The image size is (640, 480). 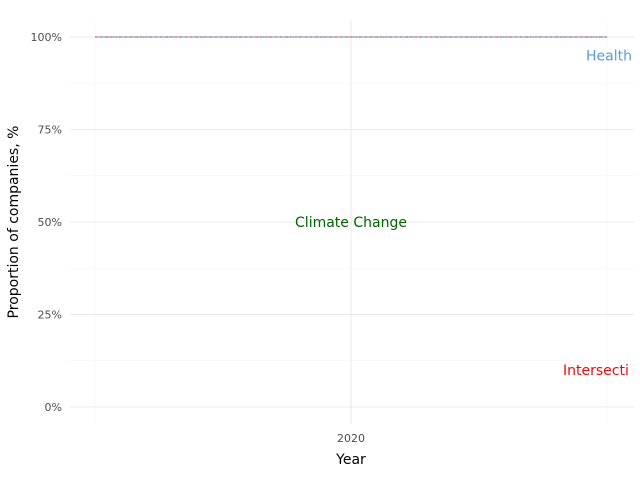 What do you see at coordinates (50, 222) in the screenshot?
I see `y-tick-label: 50%` at bounding box center [50, 222].